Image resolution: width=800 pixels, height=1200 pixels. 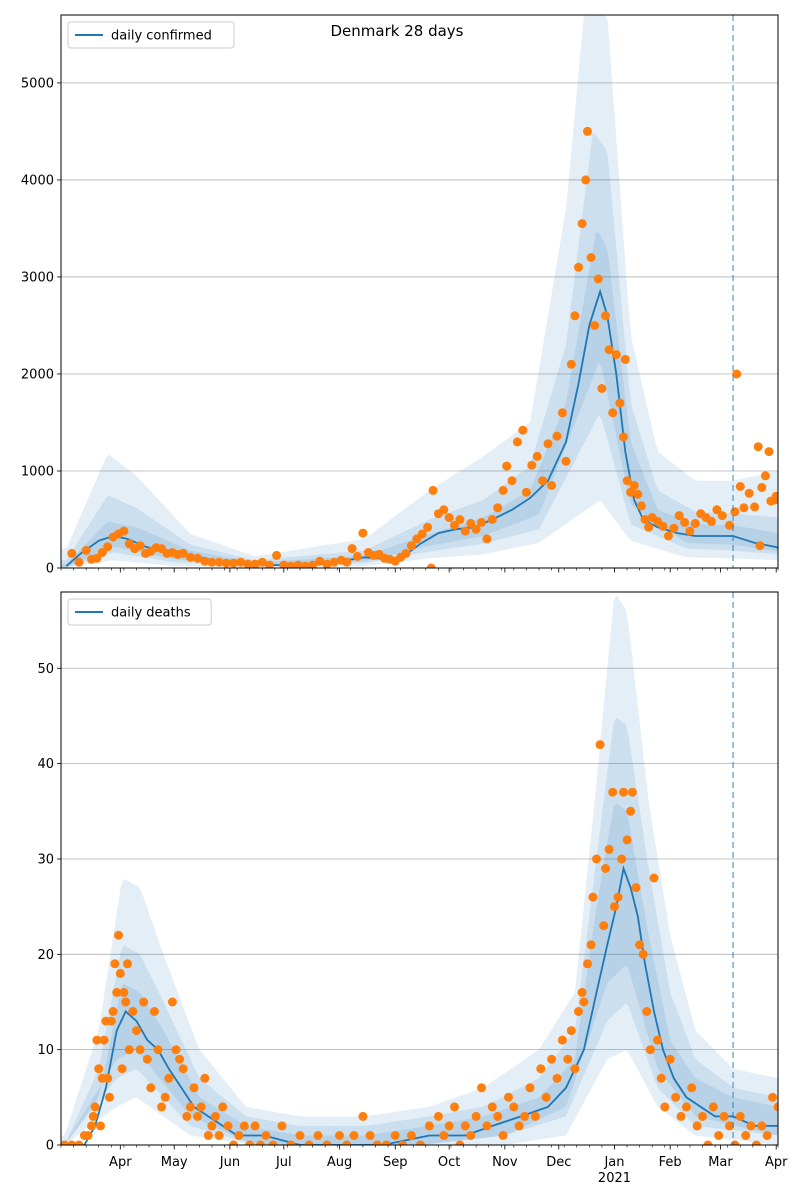 I want to click on legend-box, so click(x=151, y=35).